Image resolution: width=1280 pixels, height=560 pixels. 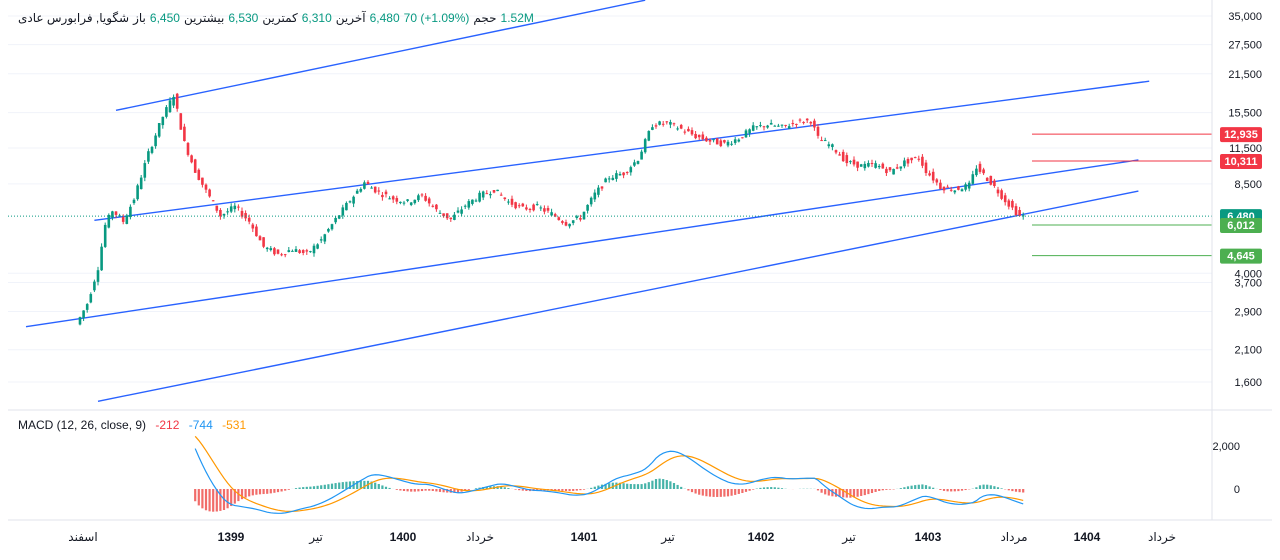 I want to click on price-tick-label: 4,000, so click(x=1248, y=274).